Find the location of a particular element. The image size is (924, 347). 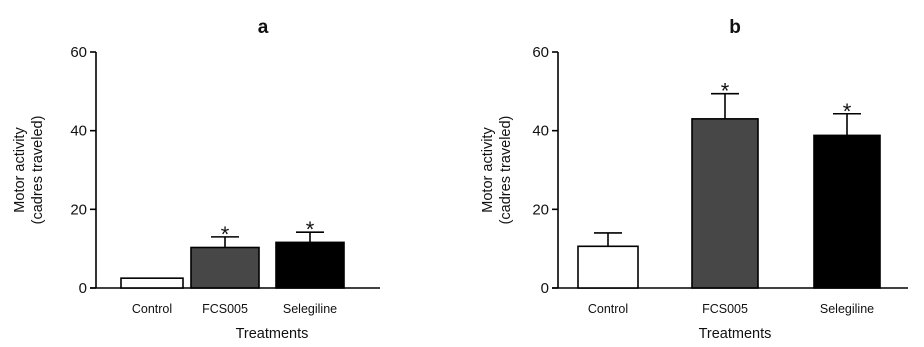

chart-title: a is located at coordinates (263, 27).